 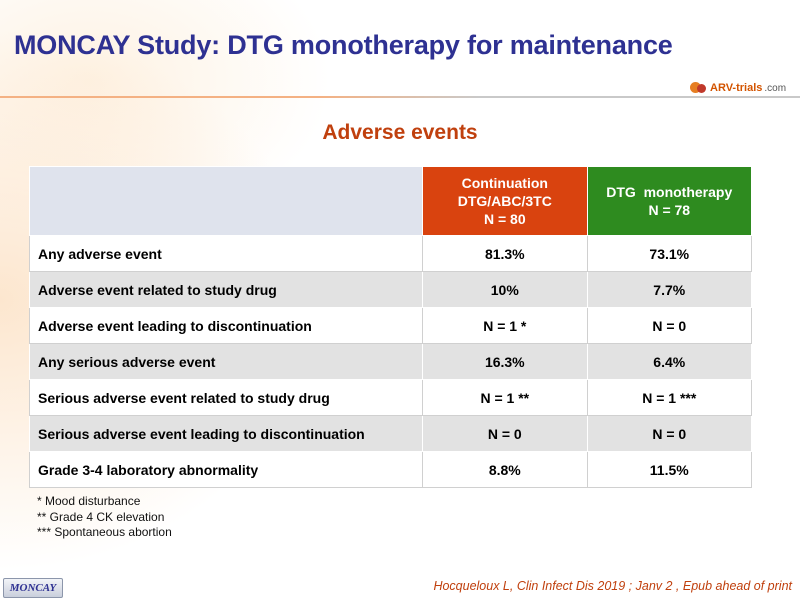 I want to click on footnote: ** Grade 4 CK elevation, so click(x=101, y=516).